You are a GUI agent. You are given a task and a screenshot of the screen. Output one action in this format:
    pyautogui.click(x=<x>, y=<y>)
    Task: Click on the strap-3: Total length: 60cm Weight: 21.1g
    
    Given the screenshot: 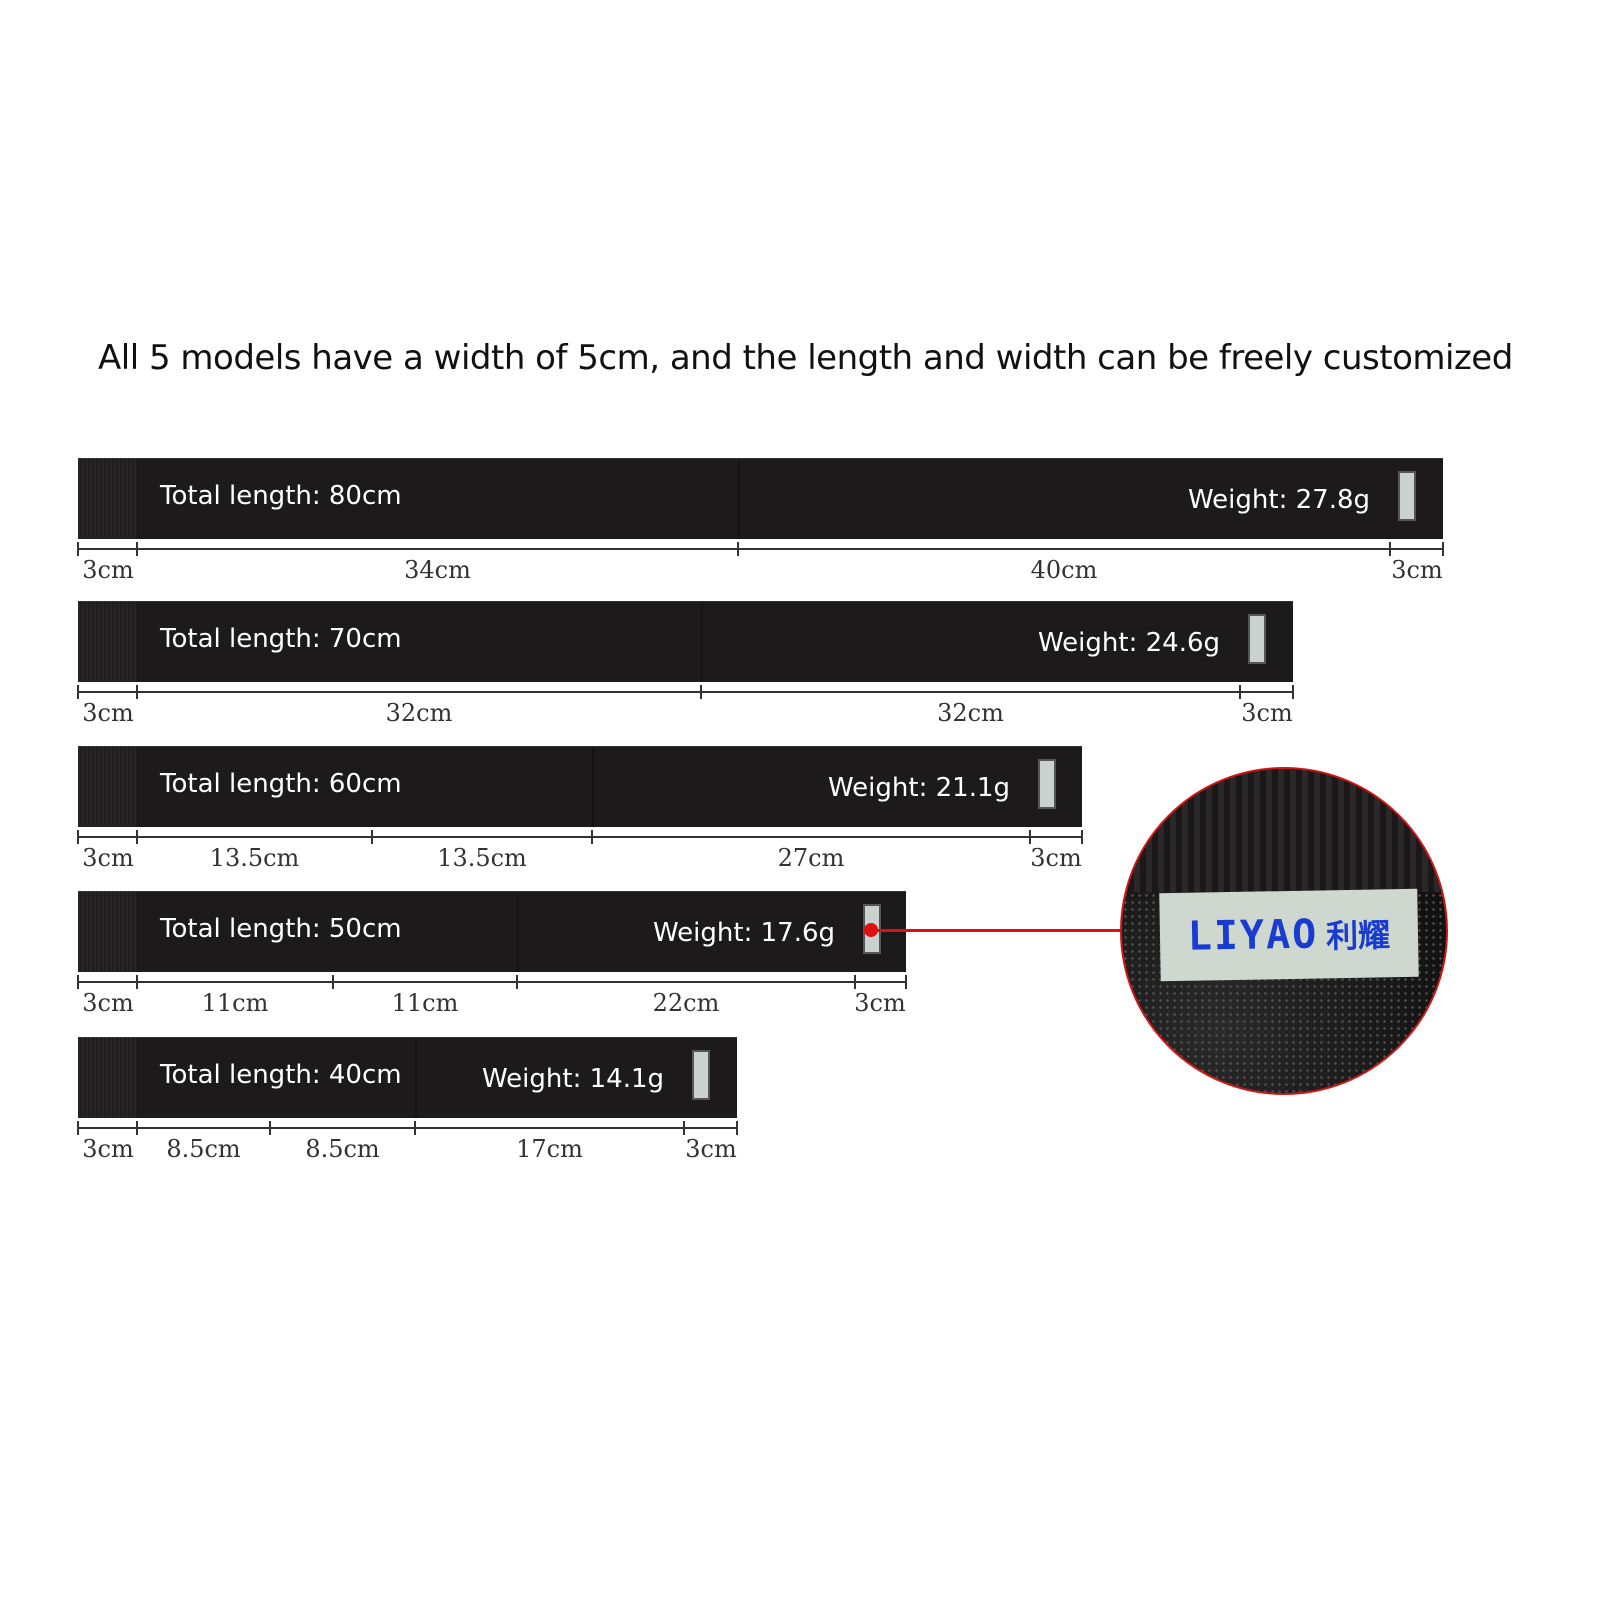 What is the action you would take?
    pyautogui.click(x=580, y=786)
    